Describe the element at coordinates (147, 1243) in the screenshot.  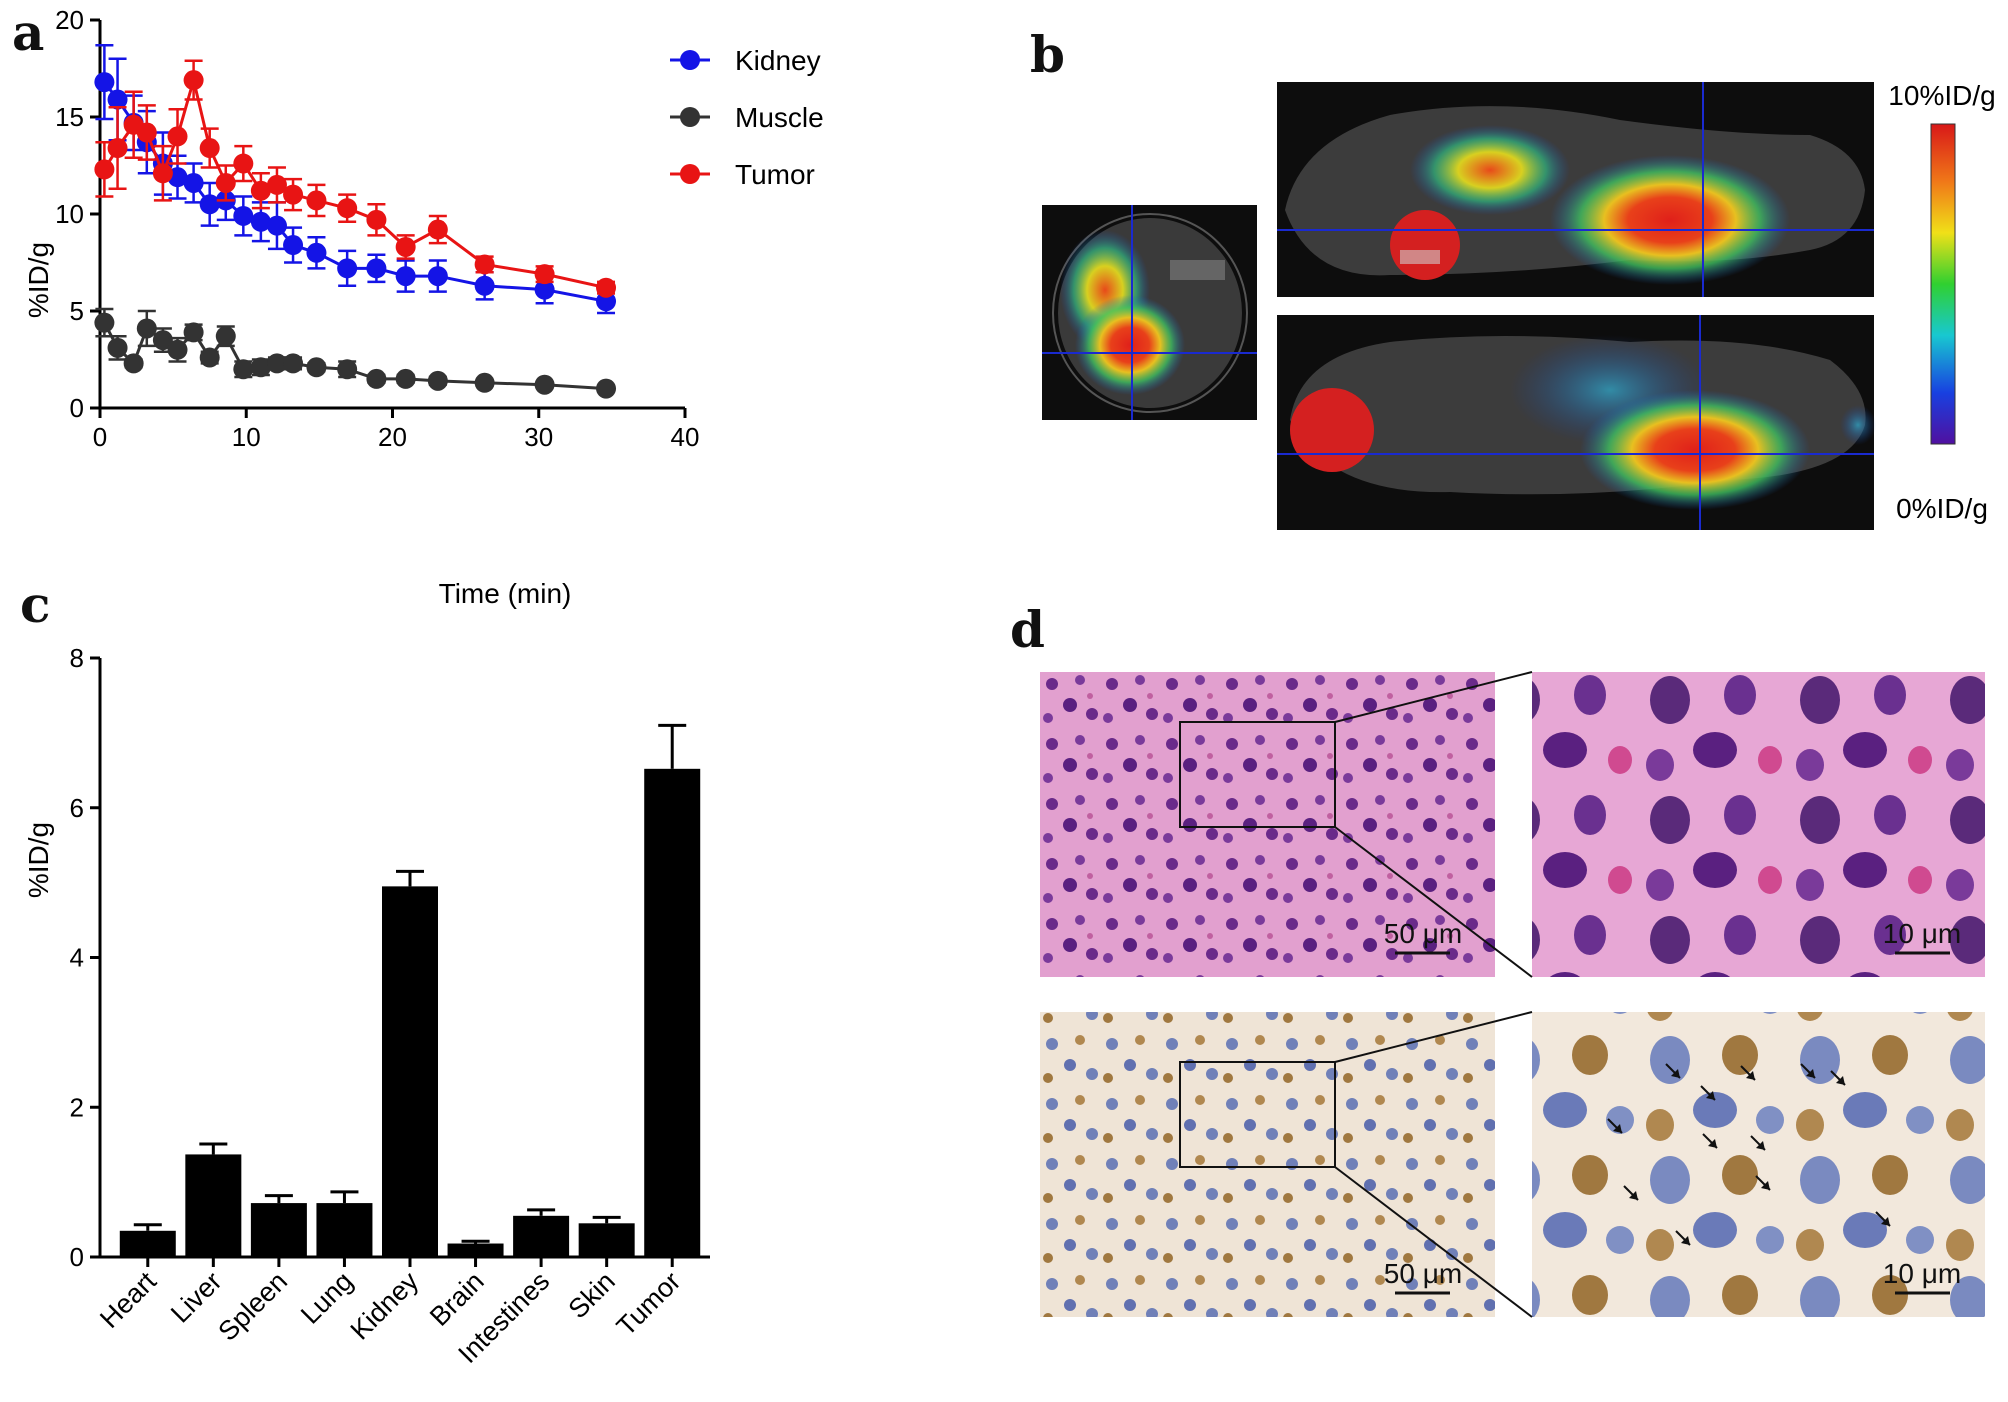
I see `bar-heart` at that location.